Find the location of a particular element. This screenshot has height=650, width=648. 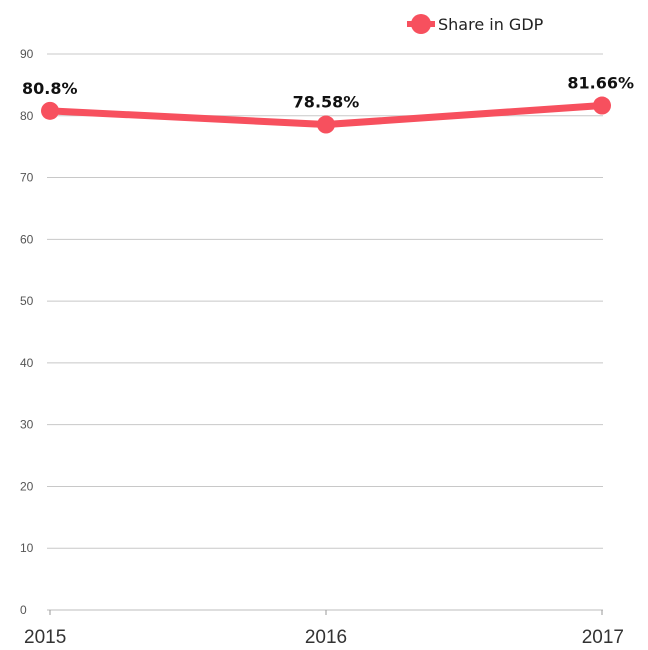

y-tick-label: 70 is located at coordinates (27, 178).